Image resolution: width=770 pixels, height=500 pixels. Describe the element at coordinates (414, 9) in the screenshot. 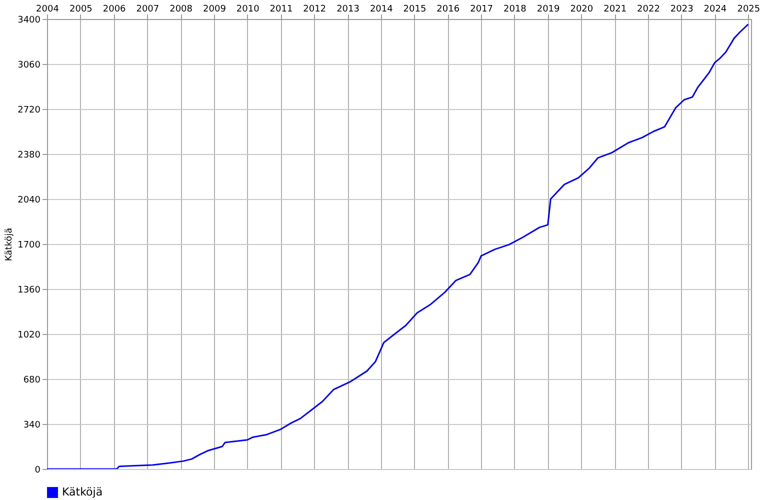

I see `x-tick-label: 2015` at that location.